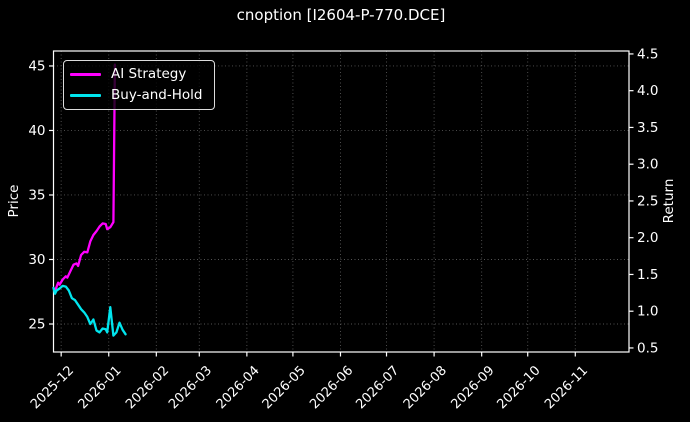 This screenshot has height=422, width=690. What do you see at coordinates (85, 95) in the screenshot?
I see `buy-and-hold-line-swatch` at bounding box center [85, 95].